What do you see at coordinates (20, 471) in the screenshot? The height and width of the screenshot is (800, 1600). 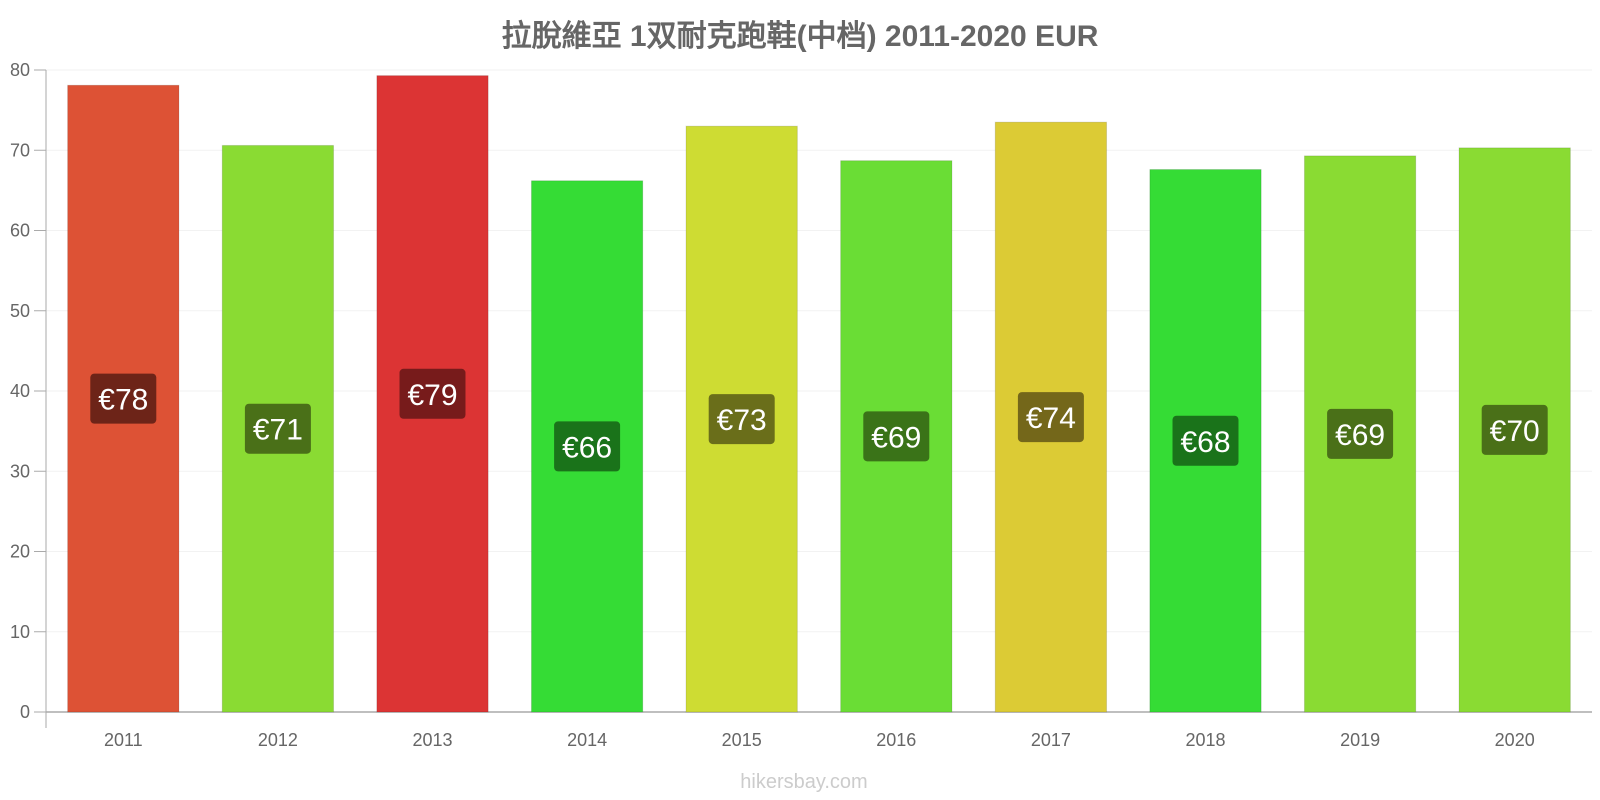 I see `y-tick-label: 30` at bounding box center [20, 471].